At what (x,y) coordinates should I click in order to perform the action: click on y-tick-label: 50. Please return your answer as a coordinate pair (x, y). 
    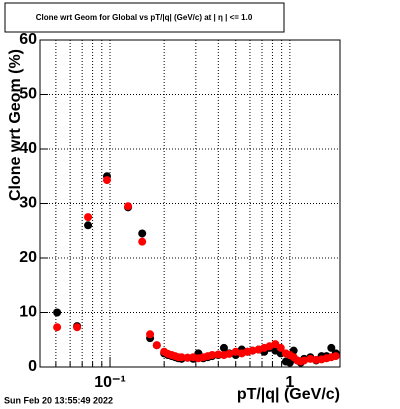
    Looking at the image, I should click on (28, 94).